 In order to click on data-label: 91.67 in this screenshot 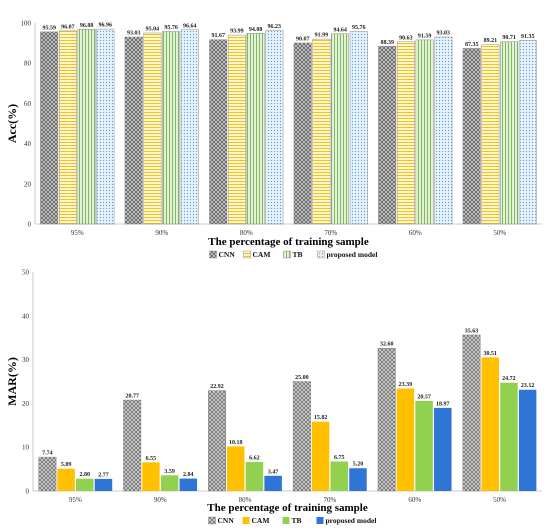, I will do `click(218, 36)`.